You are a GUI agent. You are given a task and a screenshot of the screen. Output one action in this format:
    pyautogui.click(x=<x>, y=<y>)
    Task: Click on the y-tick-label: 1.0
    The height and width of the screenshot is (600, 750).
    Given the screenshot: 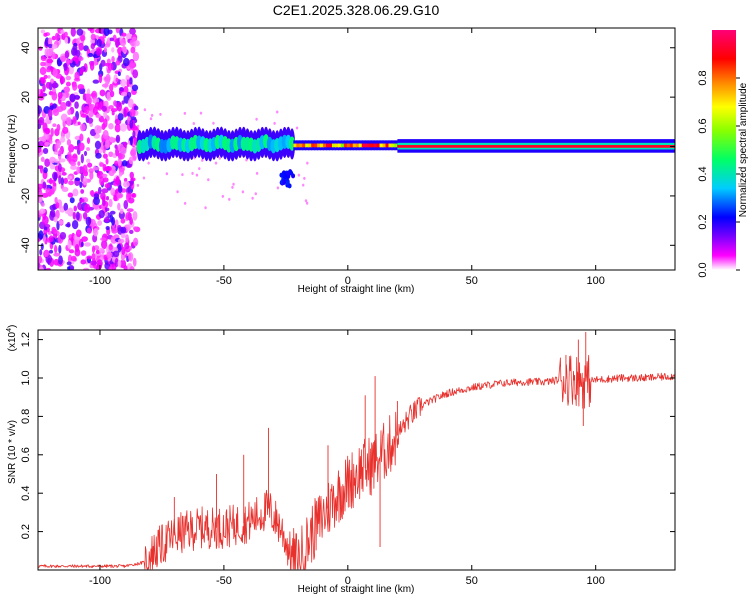 What is the action you would take?
    pyautogui.click(x=26, y=377)
    